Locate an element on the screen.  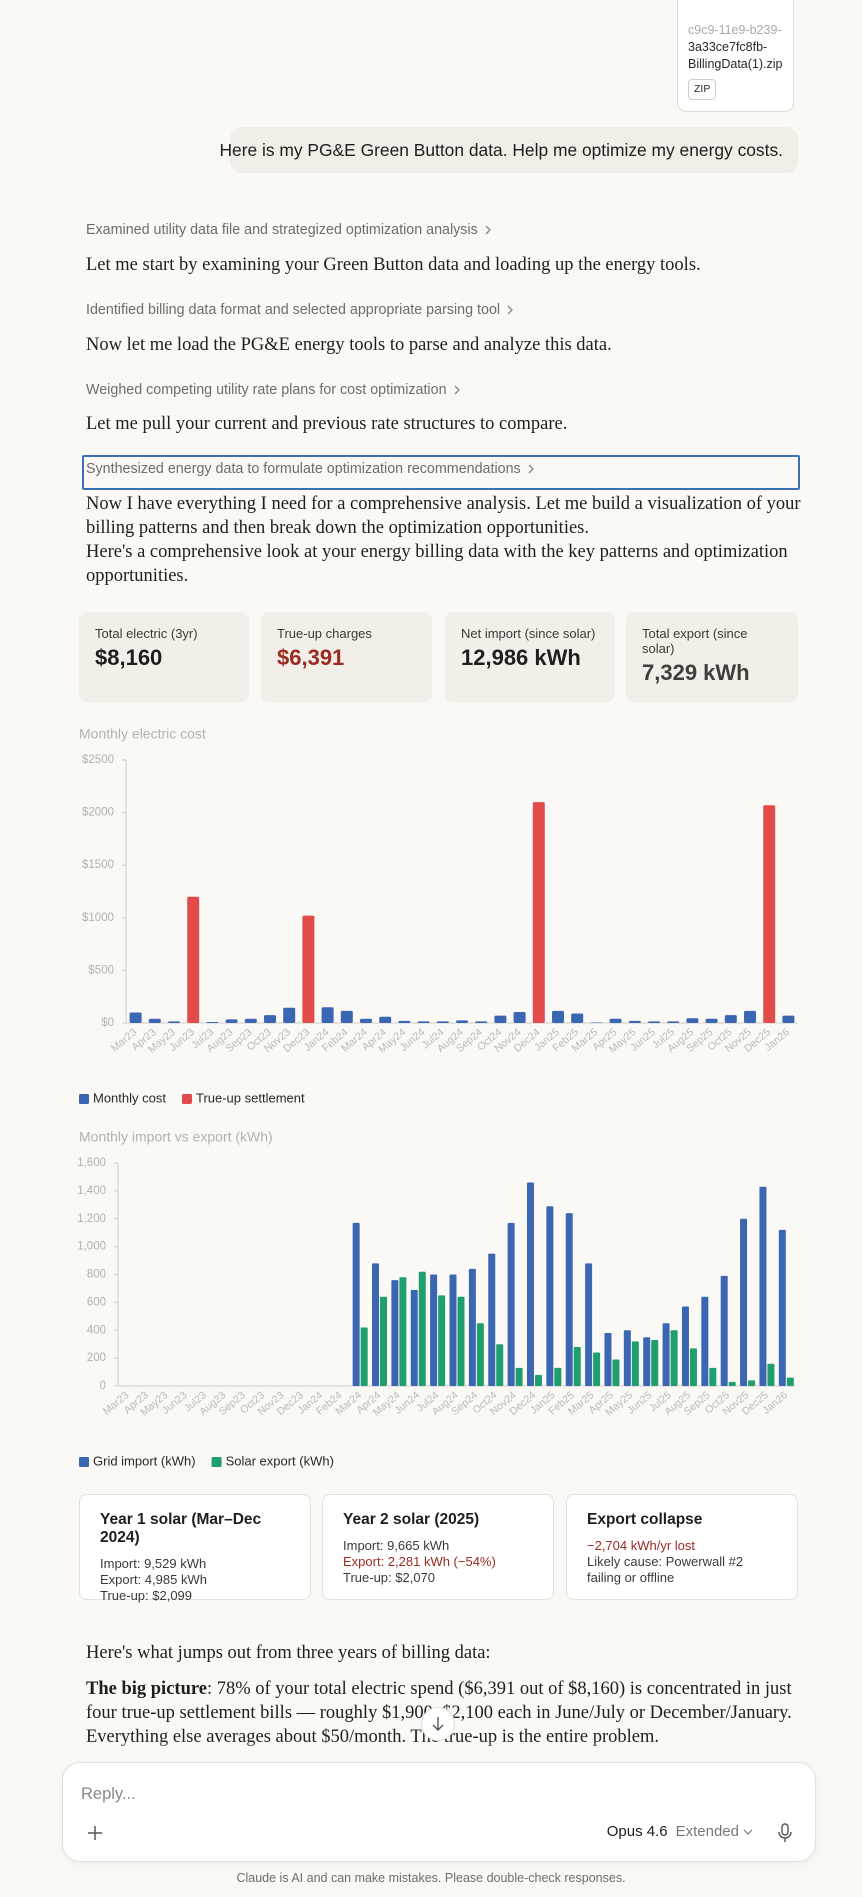
legend-label: Solar export (kWh) is located at coordinates (280, 1460).